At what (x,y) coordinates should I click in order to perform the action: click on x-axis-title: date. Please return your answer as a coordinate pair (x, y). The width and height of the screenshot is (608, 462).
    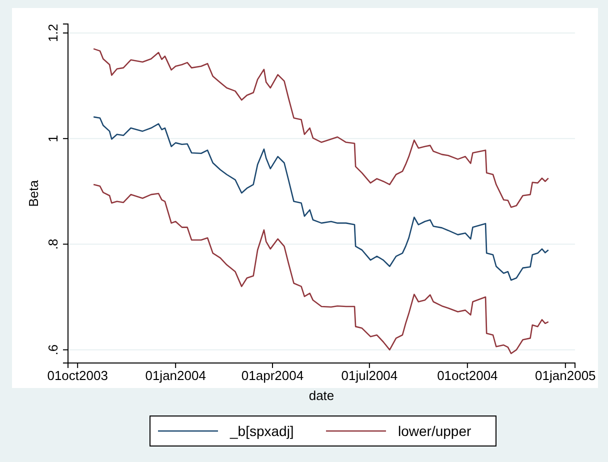
    Looking at the image, I should click on (321, 395).